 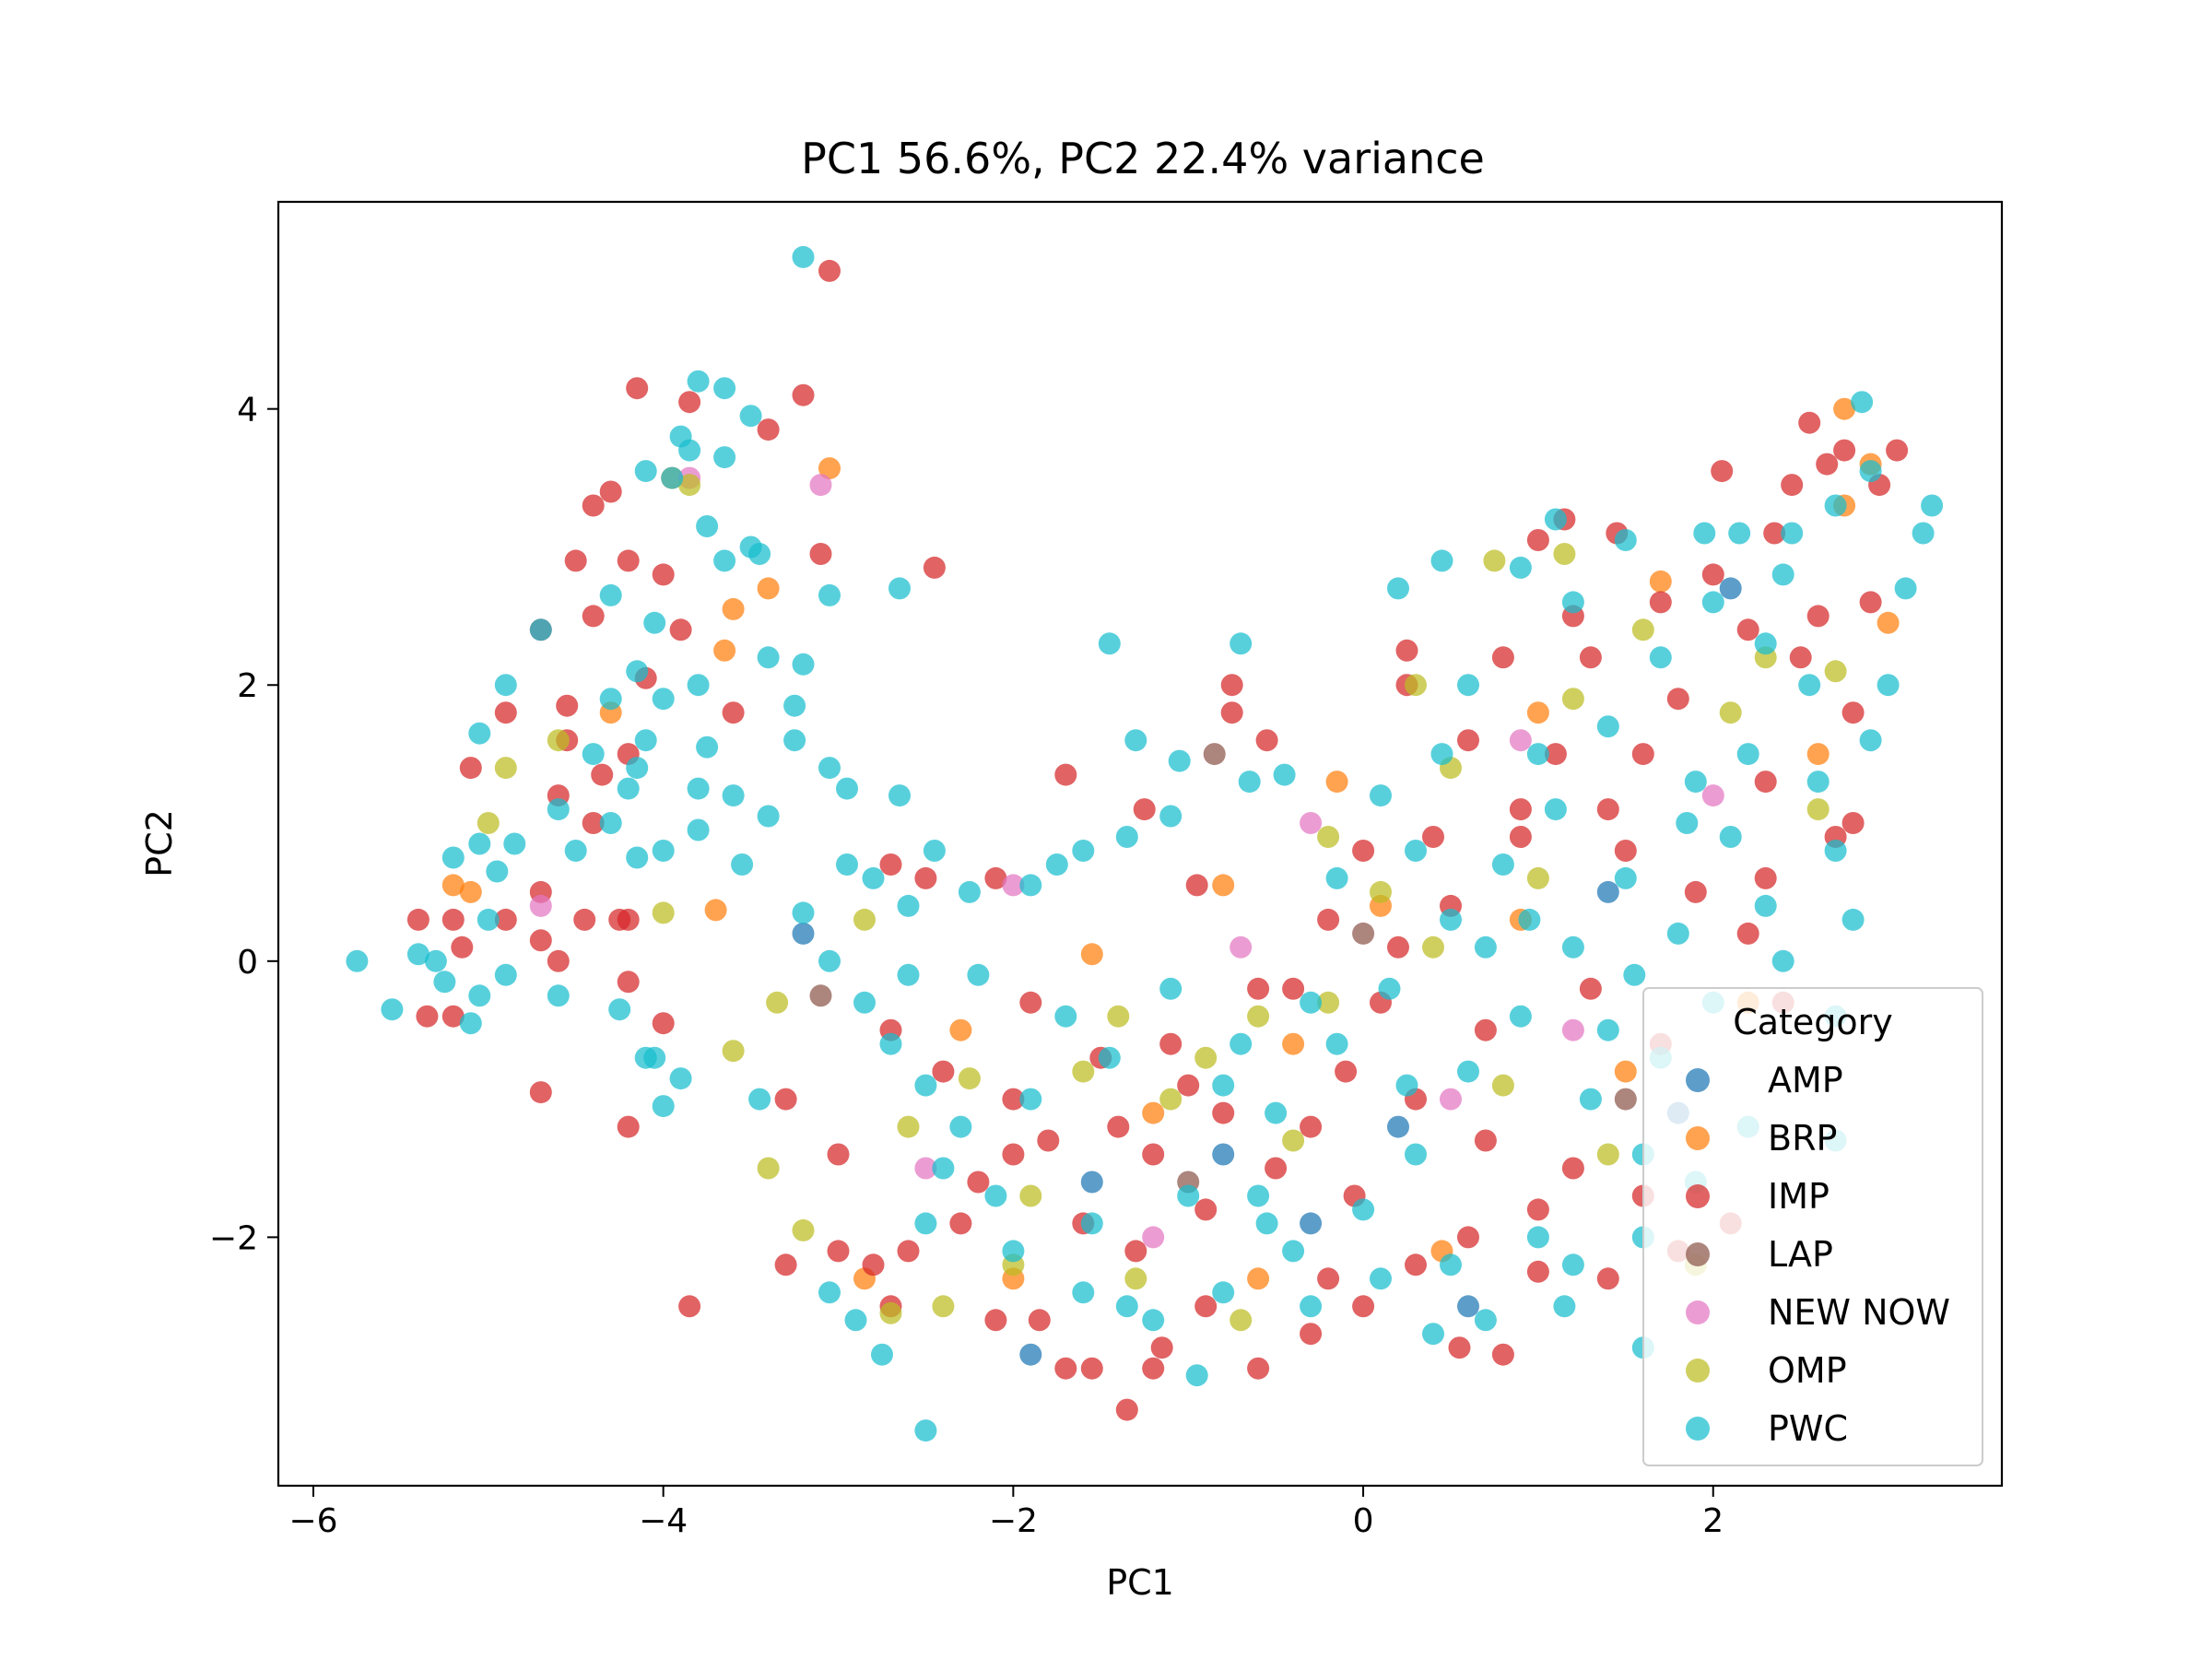 What do you see at coordinates (247, 410) in the screenshot?
I see `y-tick-label: 4` at bounding box center [247, 410].